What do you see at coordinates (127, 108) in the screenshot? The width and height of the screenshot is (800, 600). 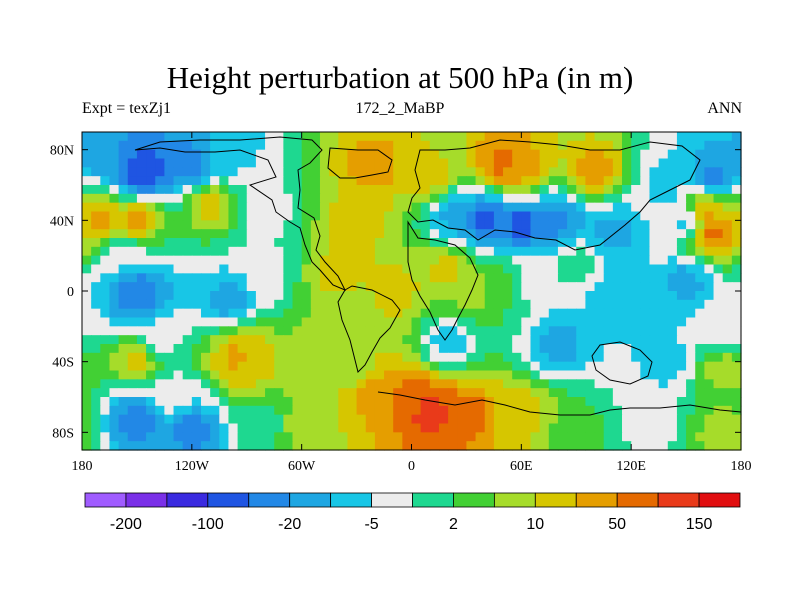 I see `left-subtitle: Expt = texZj1` at bounding box center [127, 108].